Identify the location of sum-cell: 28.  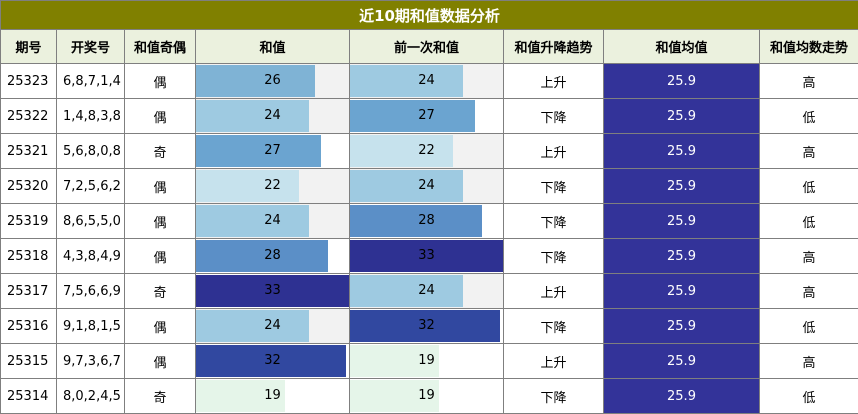
(273, 256).